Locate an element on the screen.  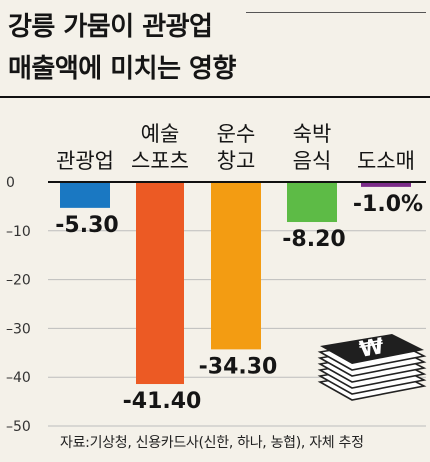
value-label: -1.0% is located at coordinates (388, 204).